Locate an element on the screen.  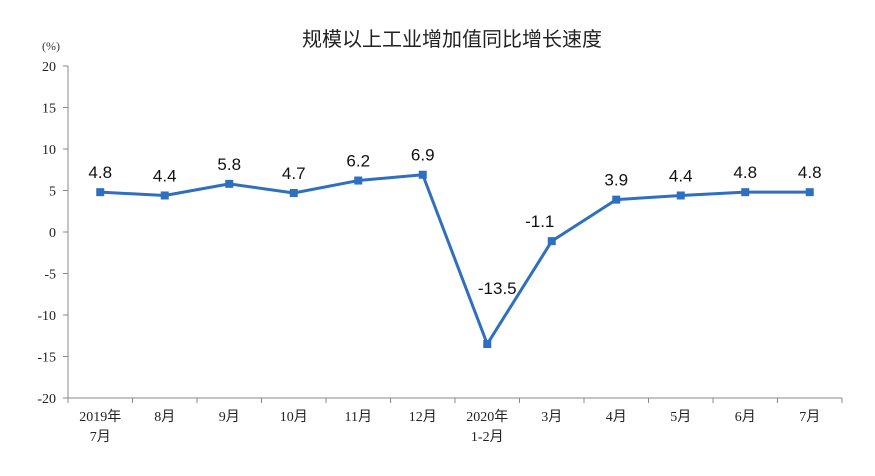
y-axis-ticks: 20 15 10 5 0 -5 -10 -15 -20 is located at coordinates (52, 233).